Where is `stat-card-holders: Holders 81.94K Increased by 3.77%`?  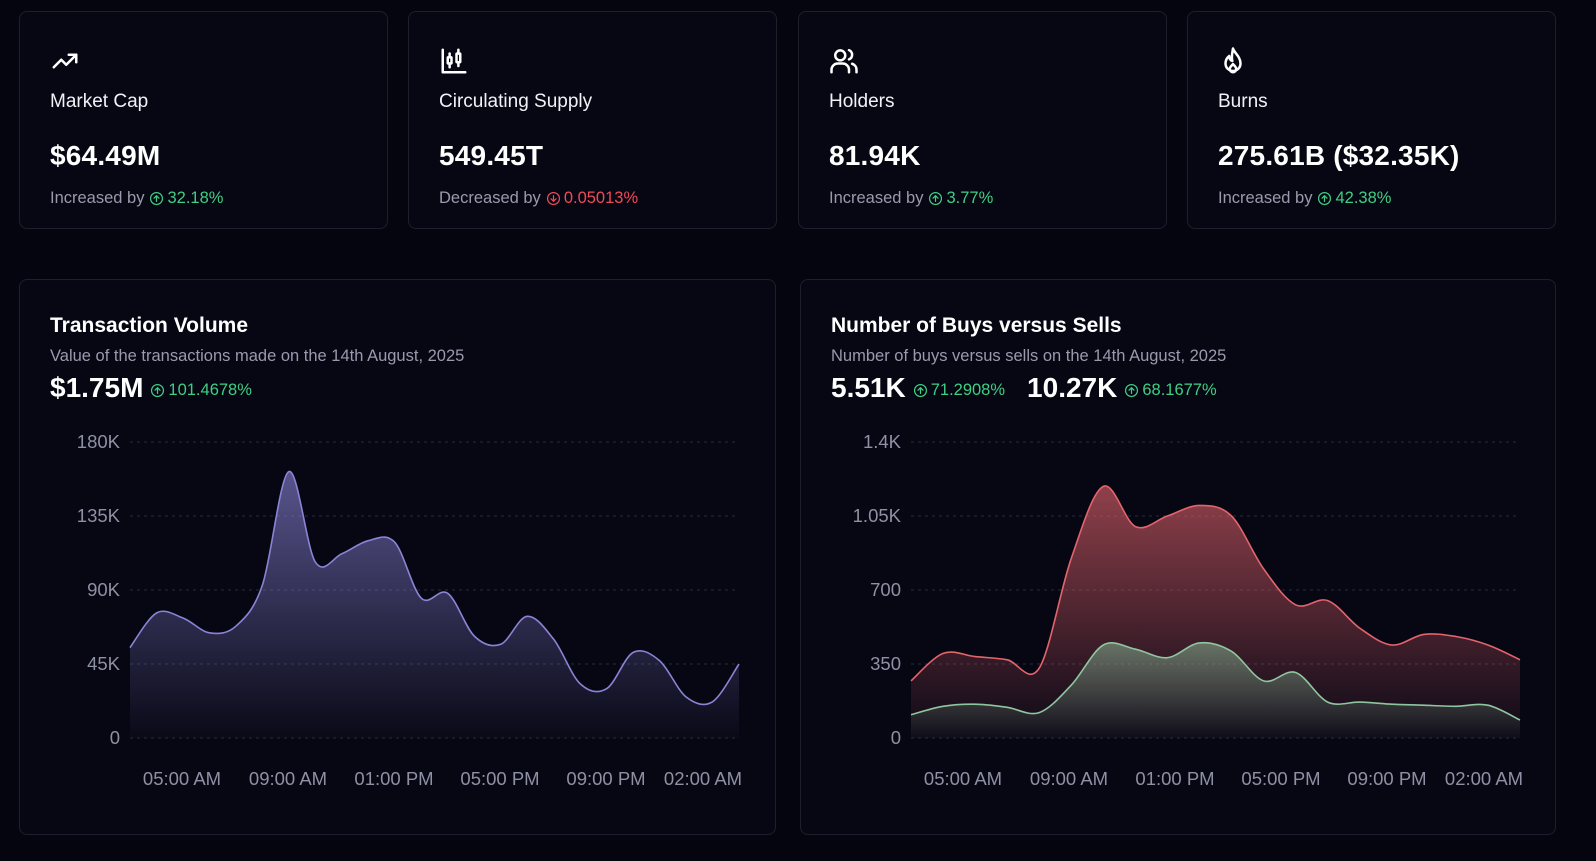
stat-card-holders: Holders 81.94K Increased by 3.77% is located at coordinates (982, 120).